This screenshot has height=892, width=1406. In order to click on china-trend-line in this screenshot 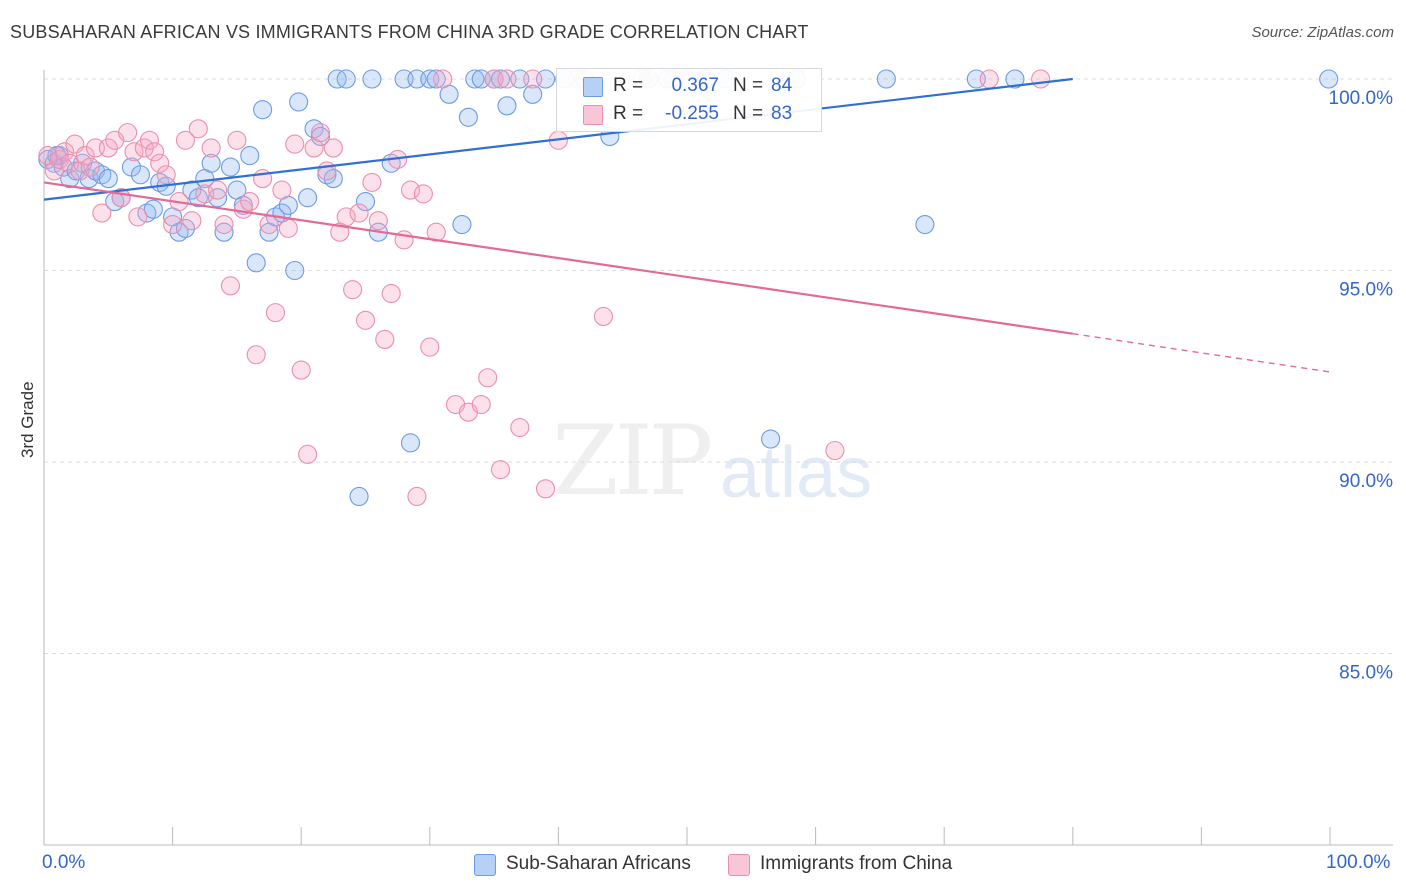, I will do `click(558, 258)`.